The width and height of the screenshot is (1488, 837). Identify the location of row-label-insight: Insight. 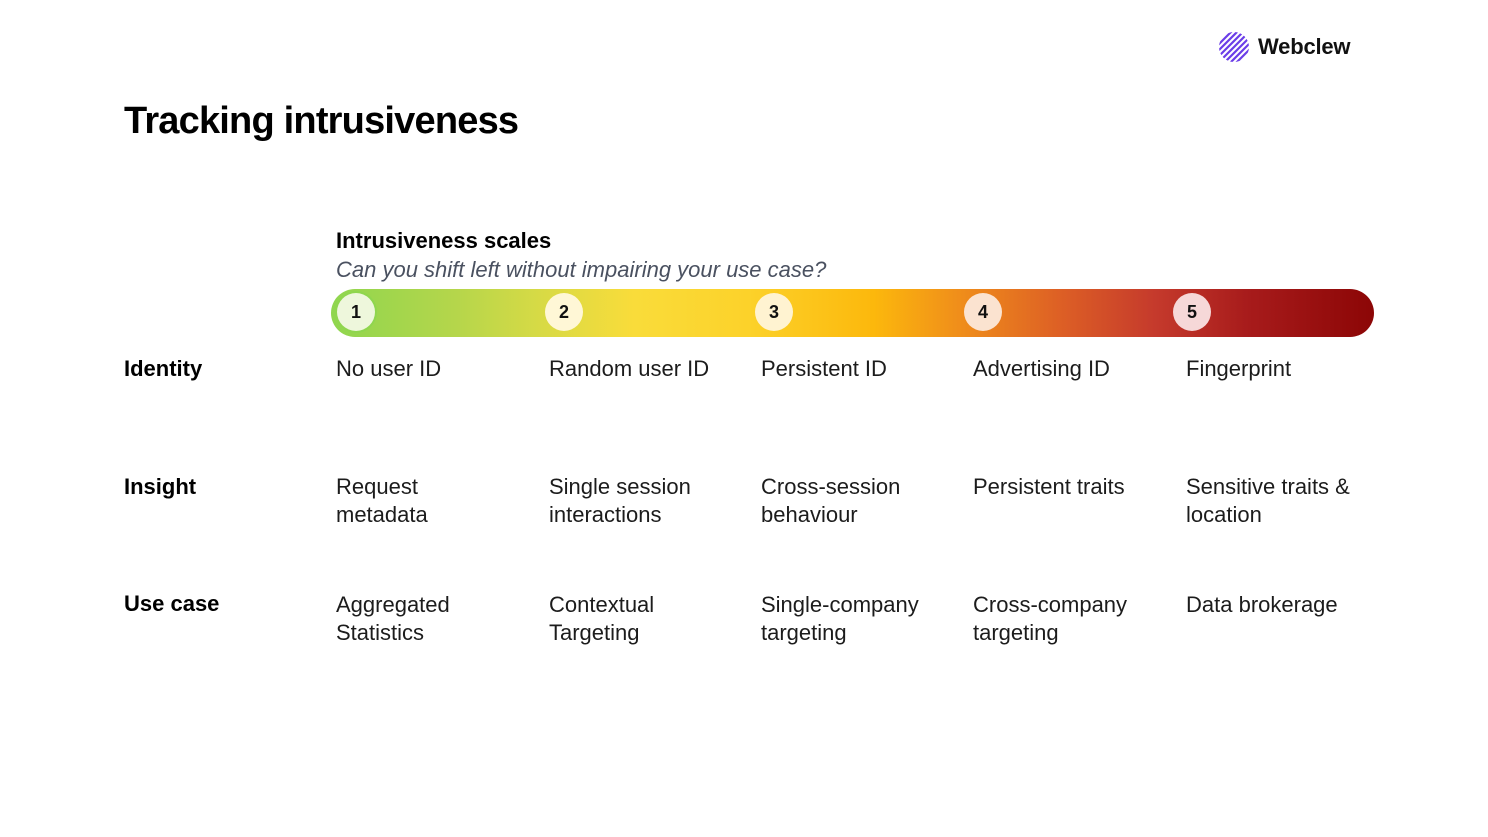
(160, 486).